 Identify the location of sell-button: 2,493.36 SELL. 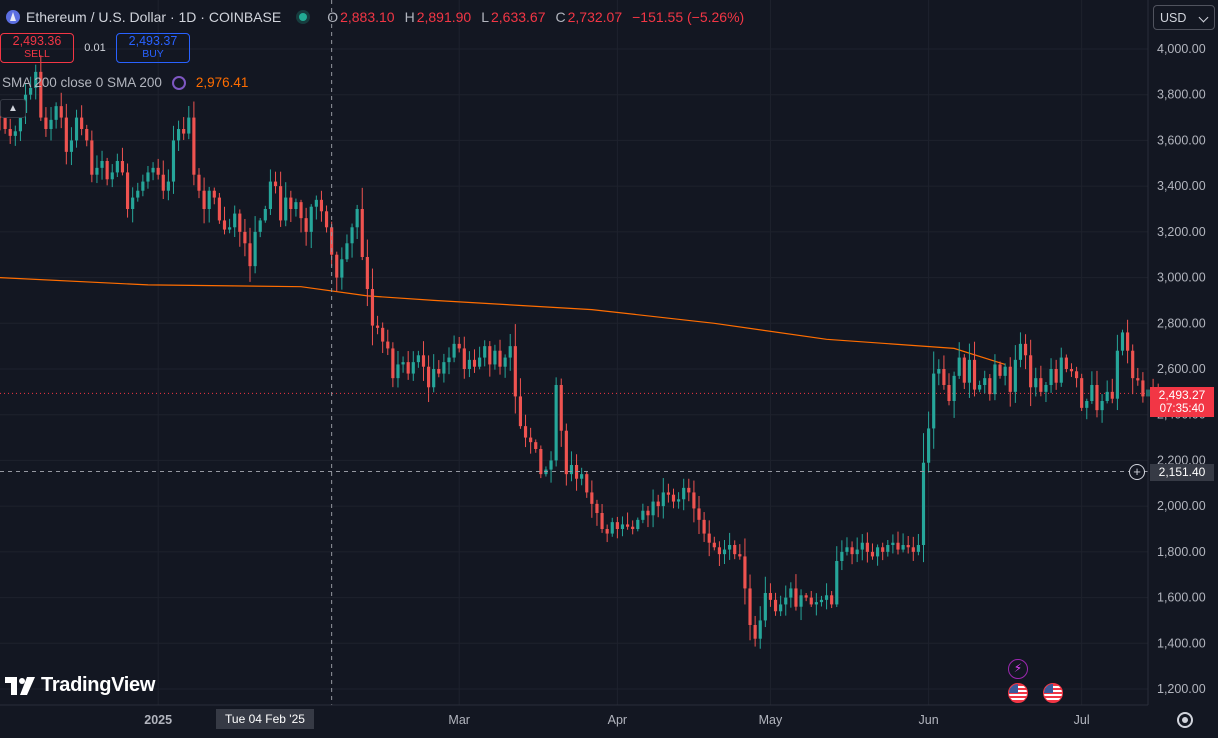
(37, 48).